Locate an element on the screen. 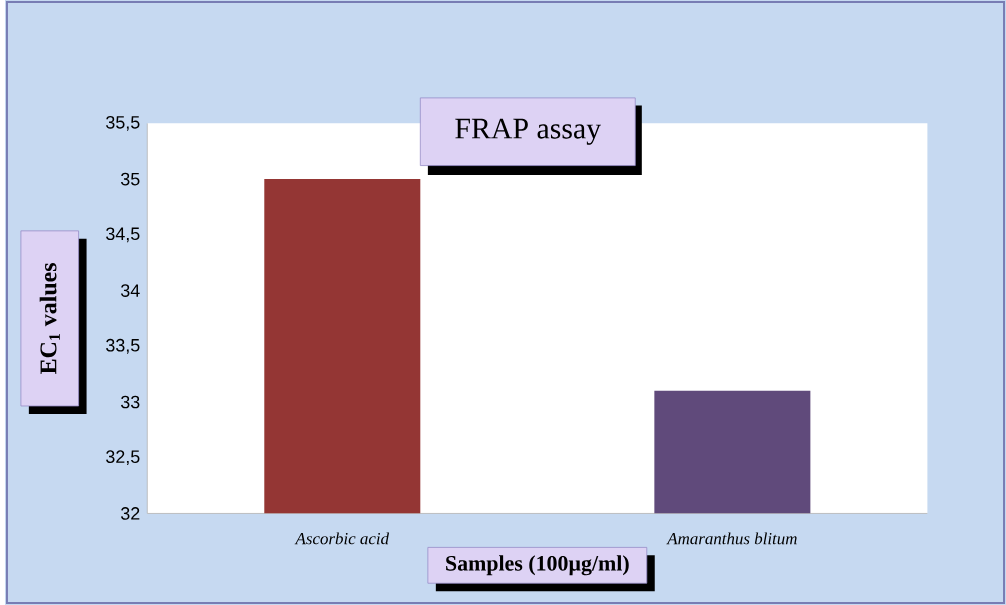  y-tick-label: 34,5 is located at coordinates (123, 235).